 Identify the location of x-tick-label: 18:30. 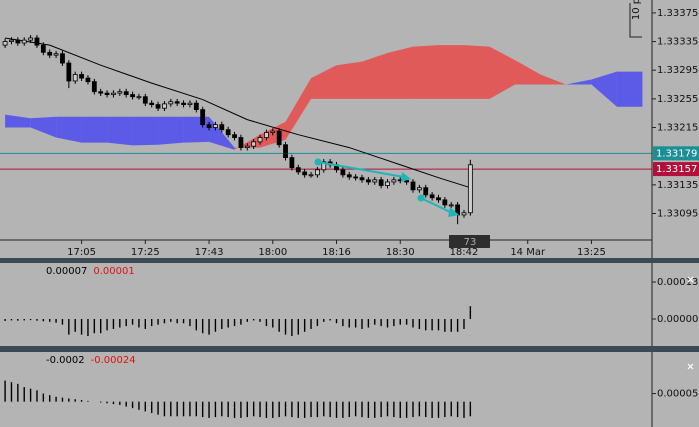
(400, 252).